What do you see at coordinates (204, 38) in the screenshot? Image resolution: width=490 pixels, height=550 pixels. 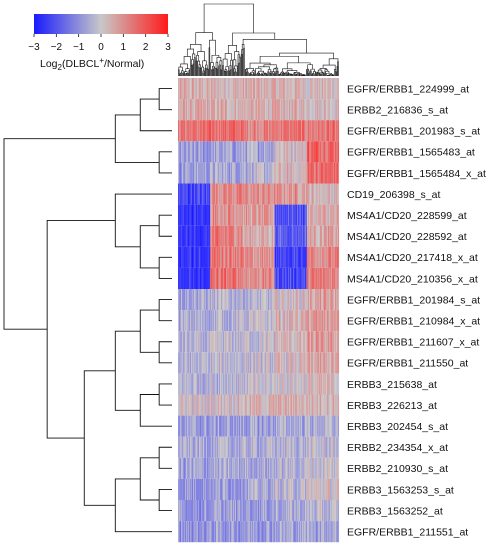 I see `column-dendrogram-branch` at bounding box center [204, 38].